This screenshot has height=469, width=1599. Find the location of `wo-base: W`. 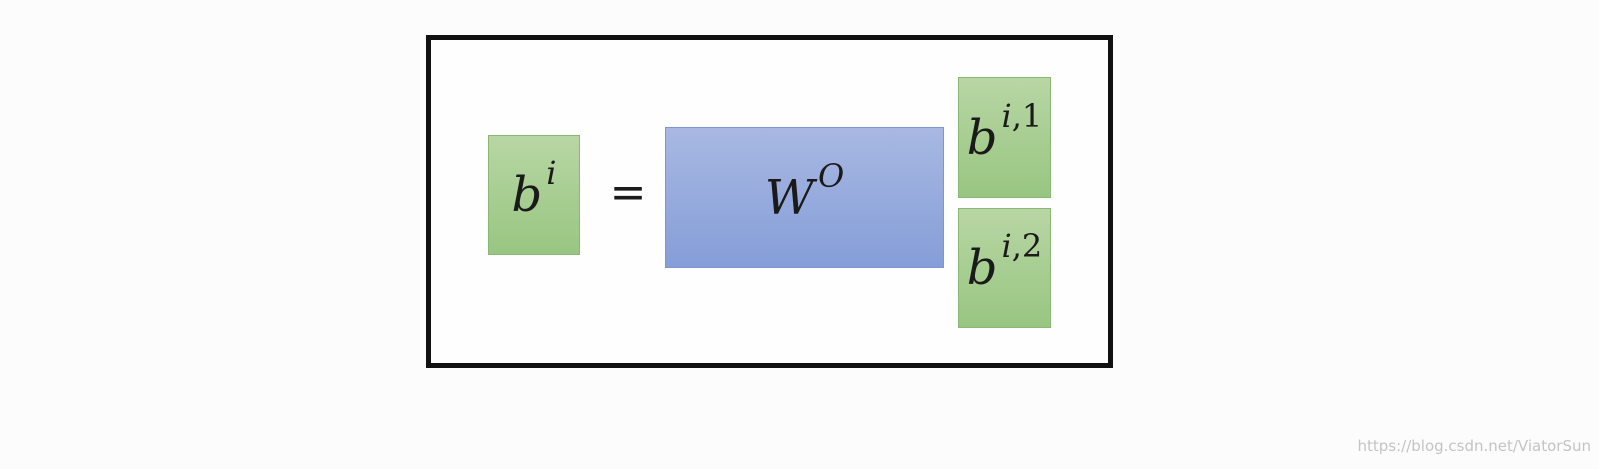

wo-base: W is located at coordinates (789, 197).